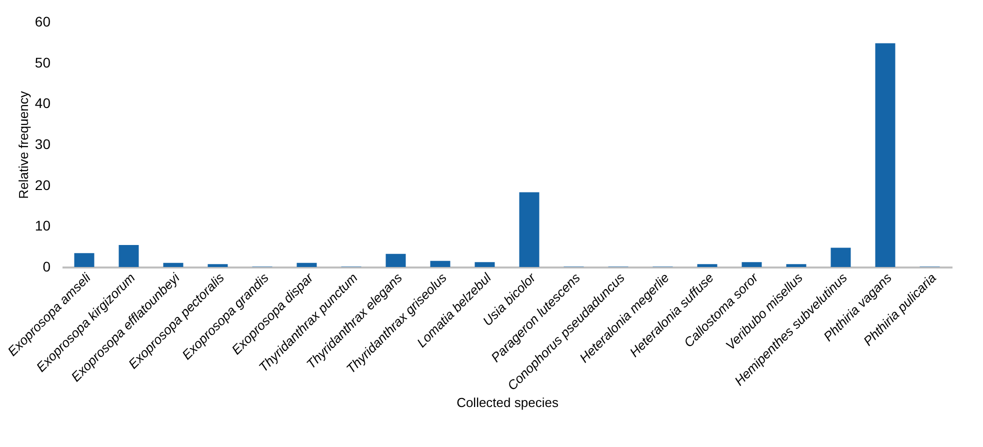 This screenshot has width=983, height=447. Describe the element at coordinates (46, 266) in the screenshot. I see `y-tick-label: 0` at that location.